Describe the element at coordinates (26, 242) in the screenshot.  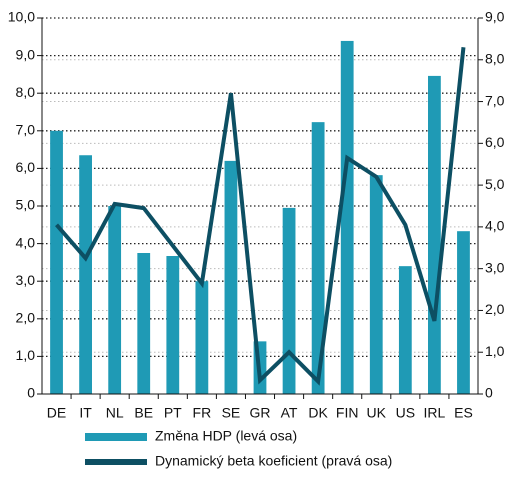
I see `y-tick-label: 4,0` at that location.